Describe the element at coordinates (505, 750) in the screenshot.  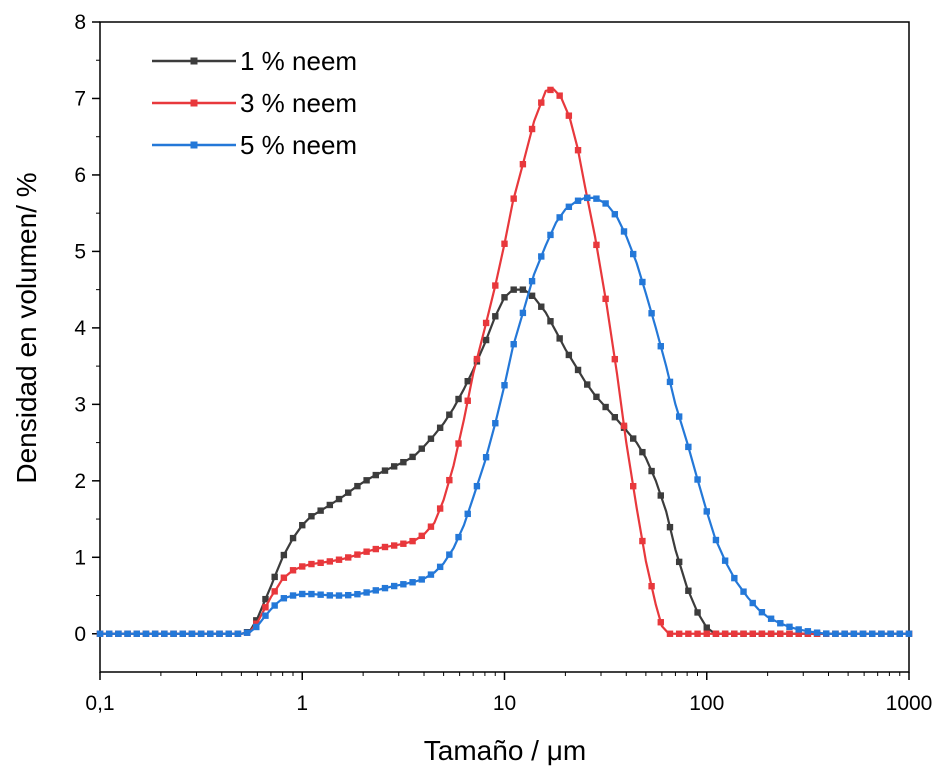
I see `x-axis-title: Tamaño / μm` at that location.